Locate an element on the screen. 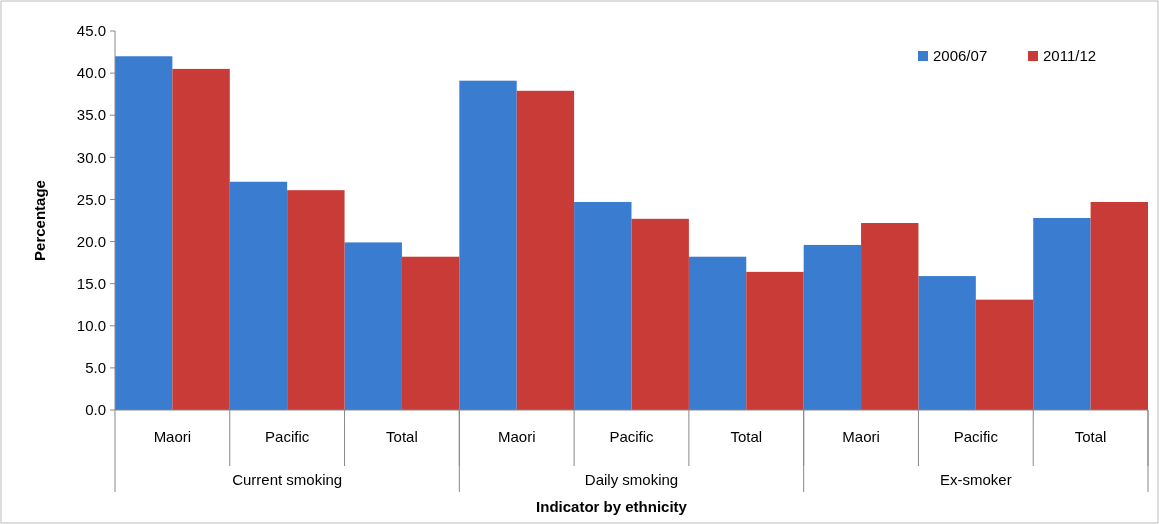  y-tick-label: 20.0 is located at coordinates (91, 241).